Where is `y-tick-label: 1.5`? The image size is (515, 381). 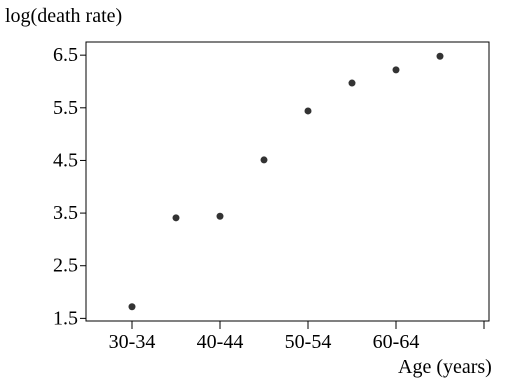
y-tick-label: 1.5 is located at coordinates (65, 318).